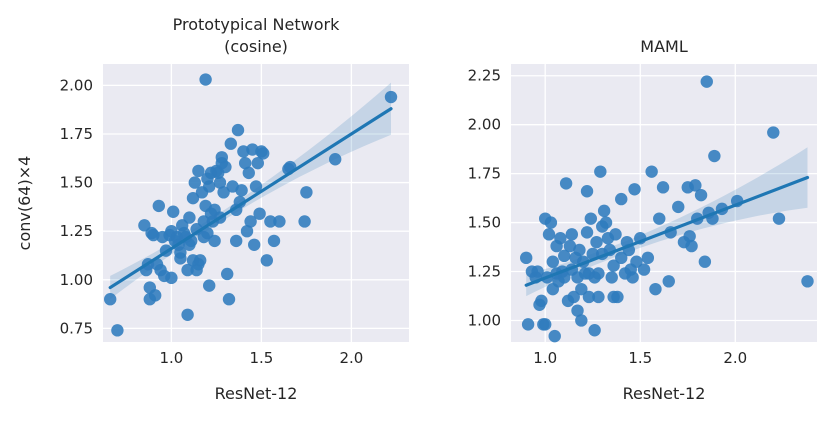 The width and height of the screenshot is (831, 423). I want to click on chart-title: Prototypical Network, so click(256, 24).